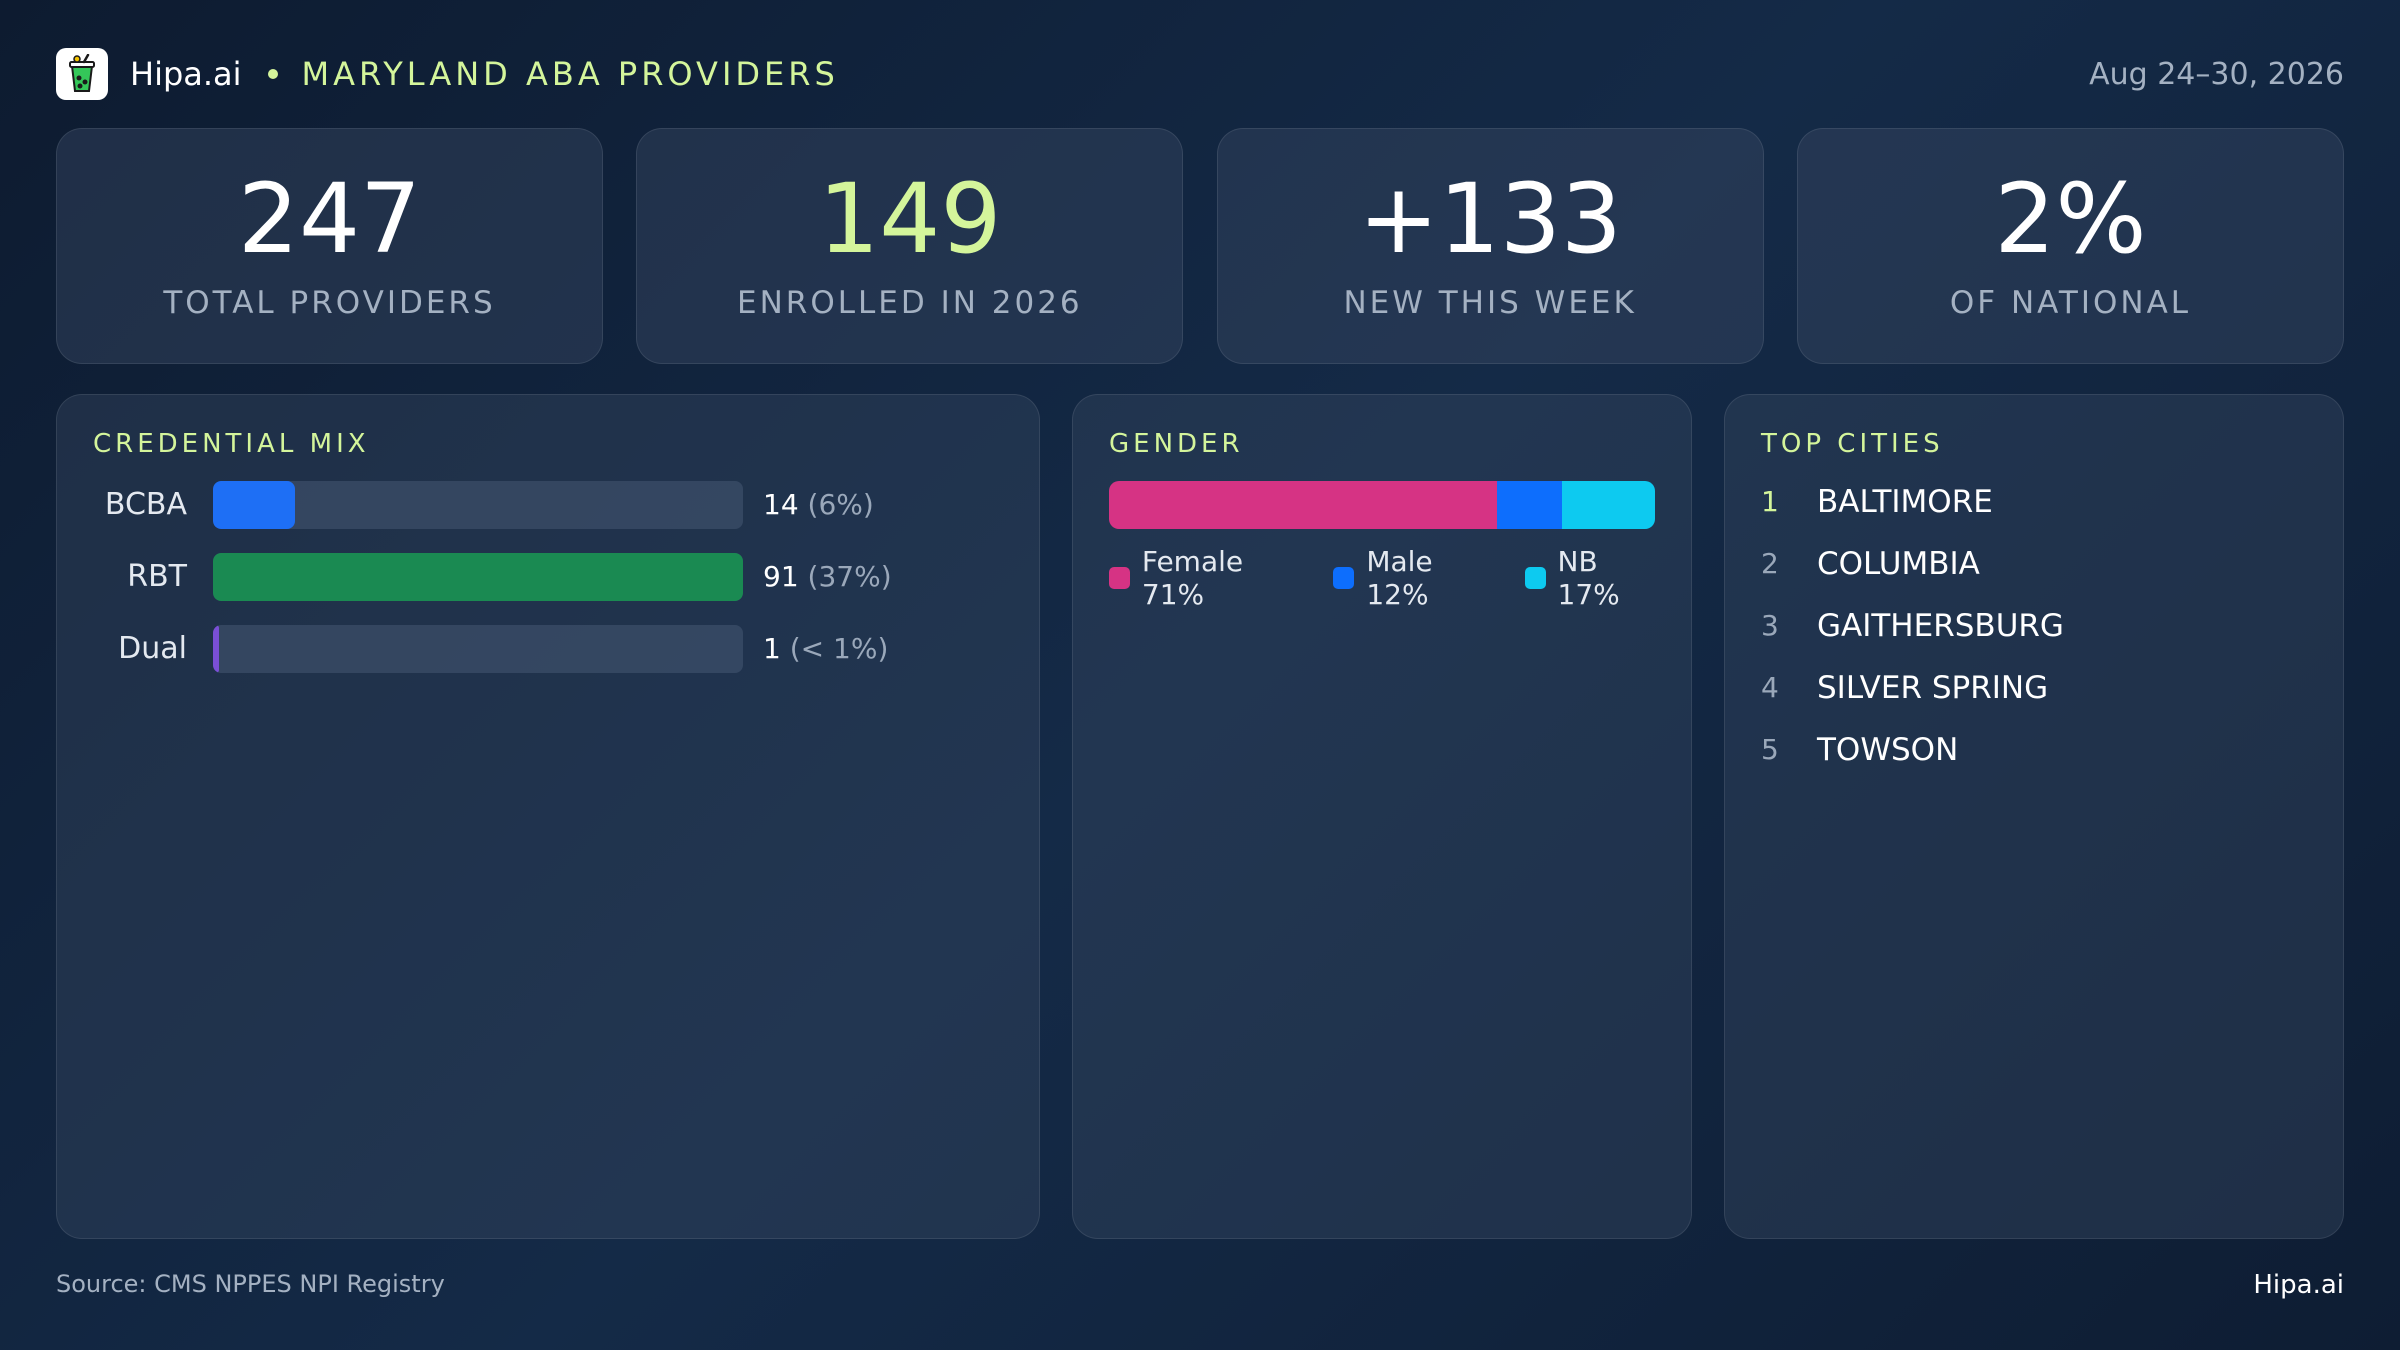 The image size is (2400, 1350). What do you see at coordinates (1176, 444) in the screenshot?
I see `panel-title: GENDER` at bounding box center [1176, 444].